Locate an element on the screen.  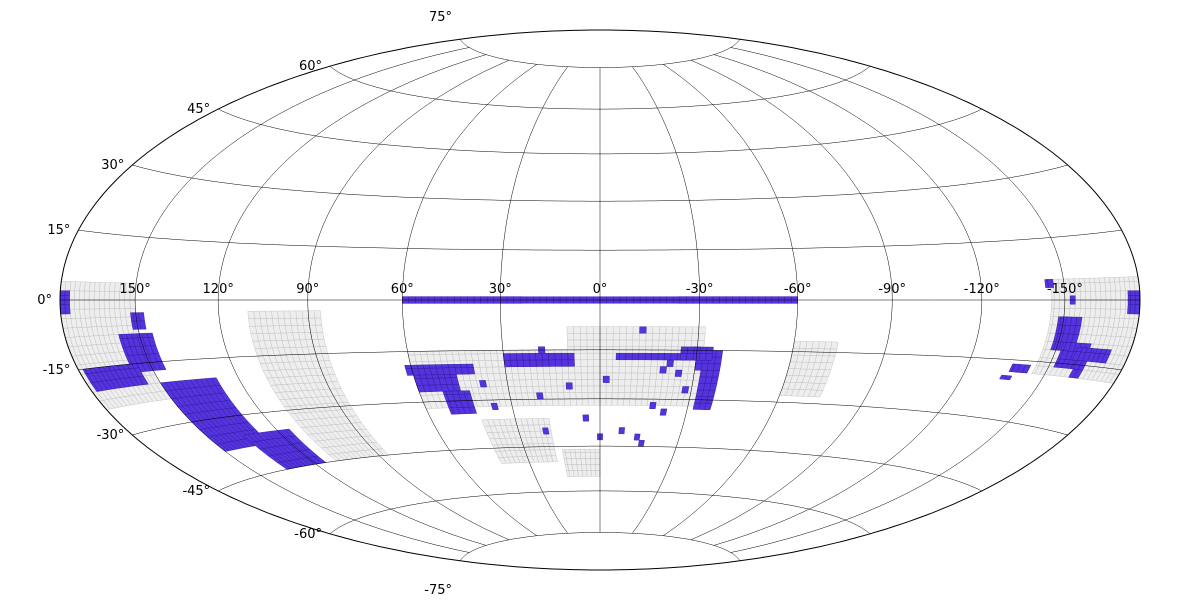
longitude-tick-label: 30° is located at coordinates (500, 289).